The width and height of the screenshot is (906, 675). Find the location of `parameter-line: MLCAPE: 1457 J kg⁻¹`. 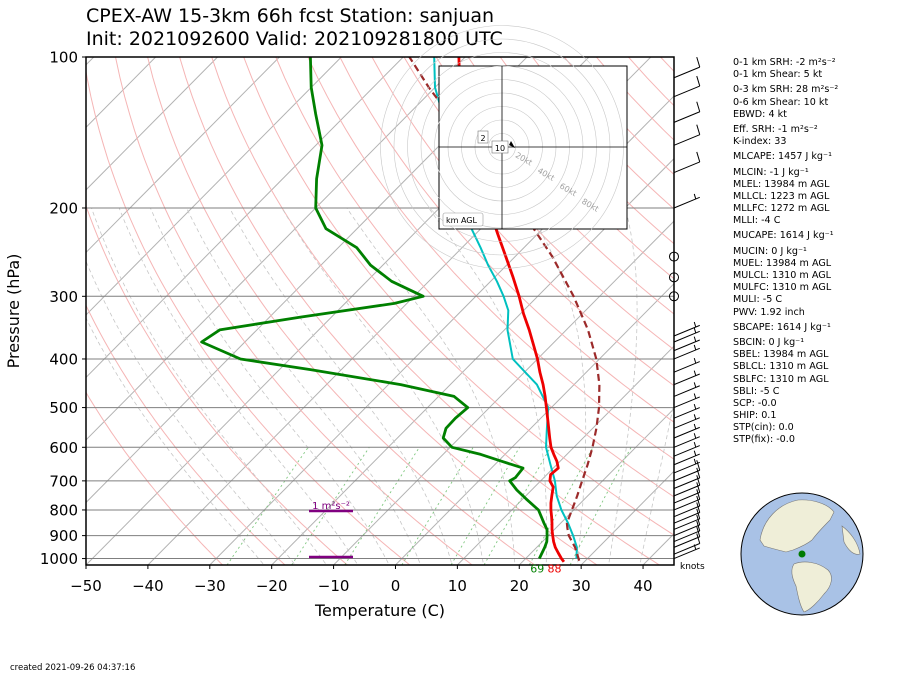

parameter-line: MLCAPE: 1457 J kg⁻¹ is located at coordinates (782, 157).